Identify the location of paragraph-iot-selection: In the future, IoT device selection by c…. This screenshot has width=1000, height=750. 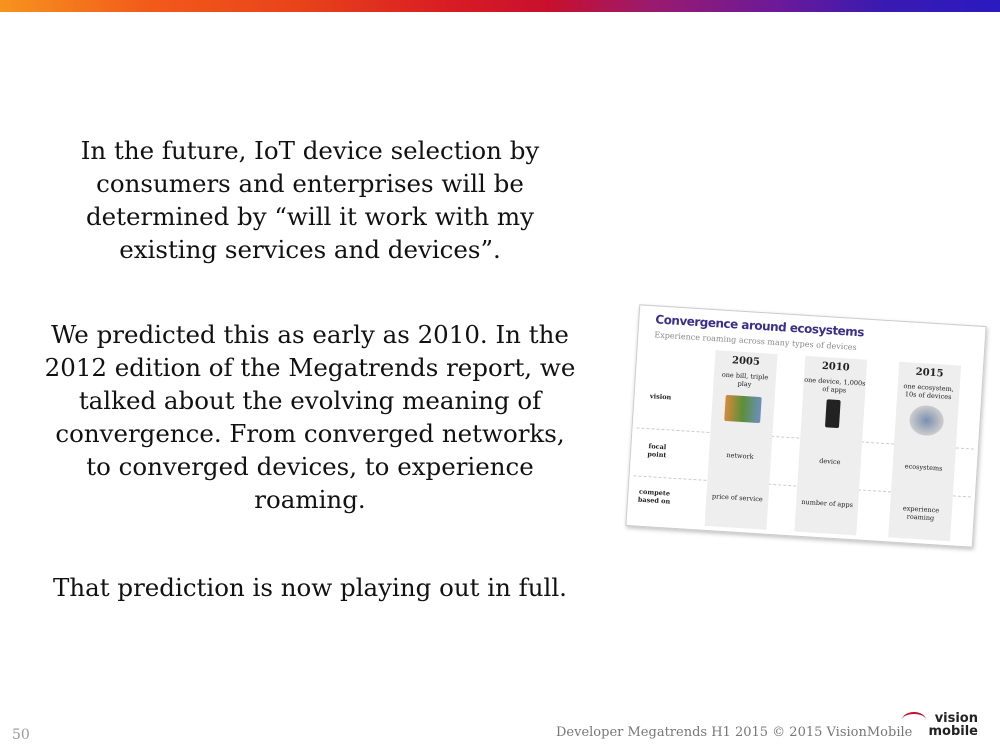
(310, 200).